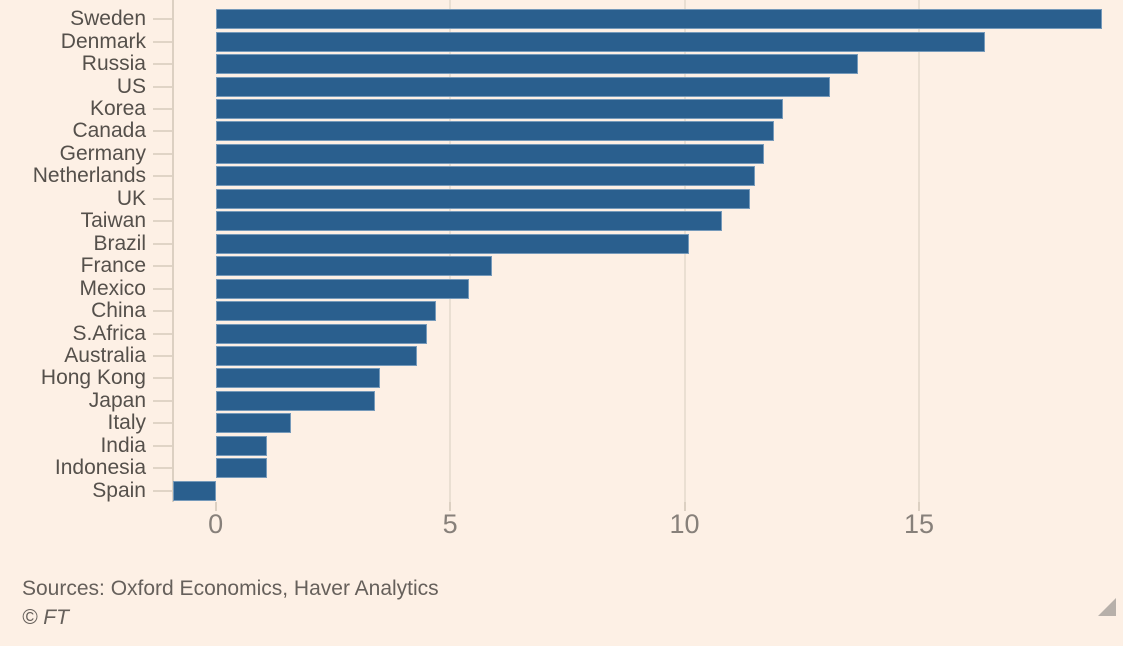 Image resolution: width=1123 pixels, height=646 pixels. Describe the element at coordinates (102, 153) in the screenshot. I see `category-label: Germany` at that location.